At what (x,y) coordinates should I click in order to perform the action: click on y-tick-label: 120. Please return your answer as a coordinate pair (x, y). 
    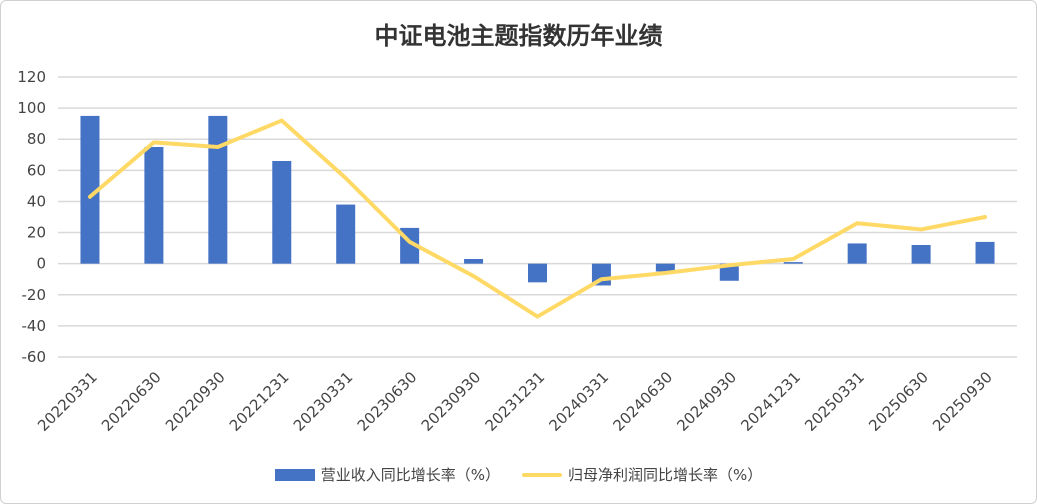
    Looking at the image, I should click on (31, 77).